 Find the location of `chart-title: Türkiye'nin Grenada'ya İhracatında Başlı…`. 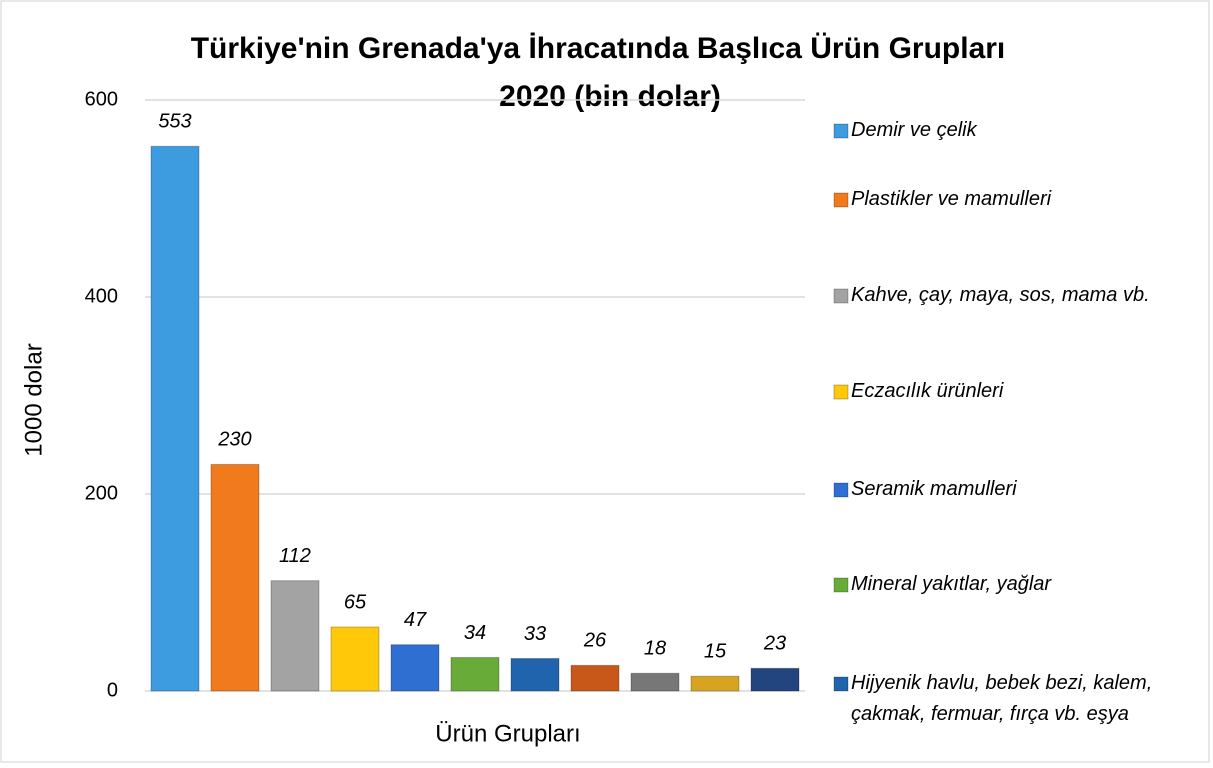

chart-title: Türkiye'nin Grenada'ya İhracatında Başlı… is located at coordinates (598, 48).